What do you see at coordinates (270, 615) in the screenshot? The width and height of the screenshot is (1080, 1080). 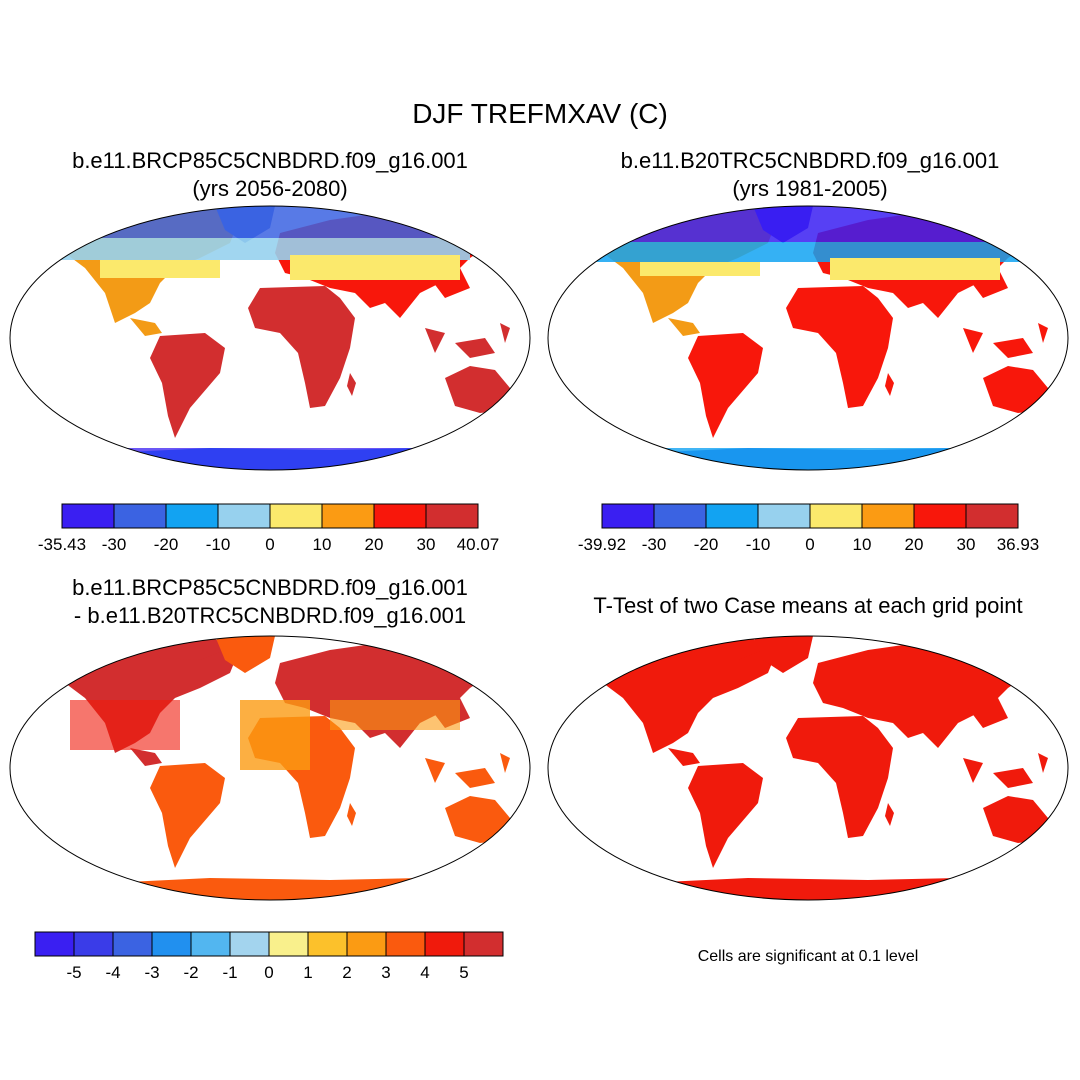 I see `panel-title-difference-line2: - b.e11.B20TRC5CNBDRD.f09_g16.001` at bounding box center [270, 615].